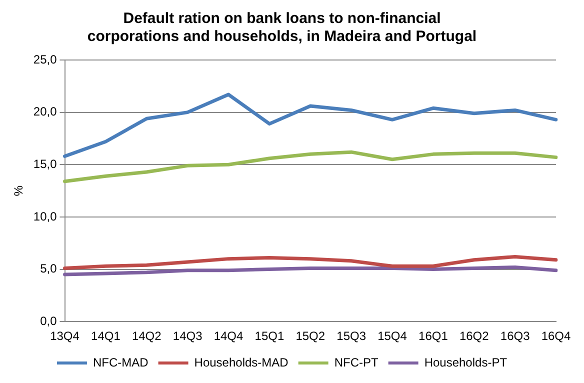  Describe the element at coordinates (515, 336) in the screenshot. I see `x-tick-label: 16Q3` at that location.